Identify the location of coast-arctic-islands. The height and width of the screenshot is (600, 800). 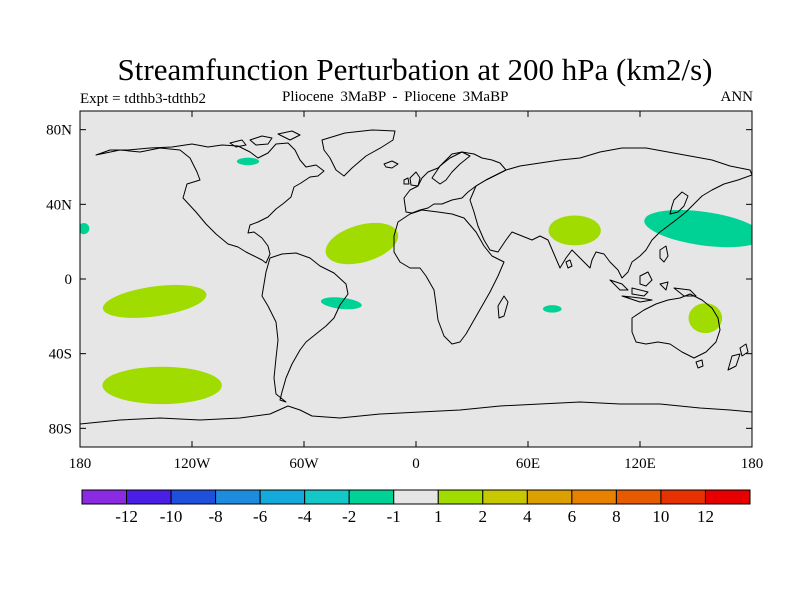
(265, 139).